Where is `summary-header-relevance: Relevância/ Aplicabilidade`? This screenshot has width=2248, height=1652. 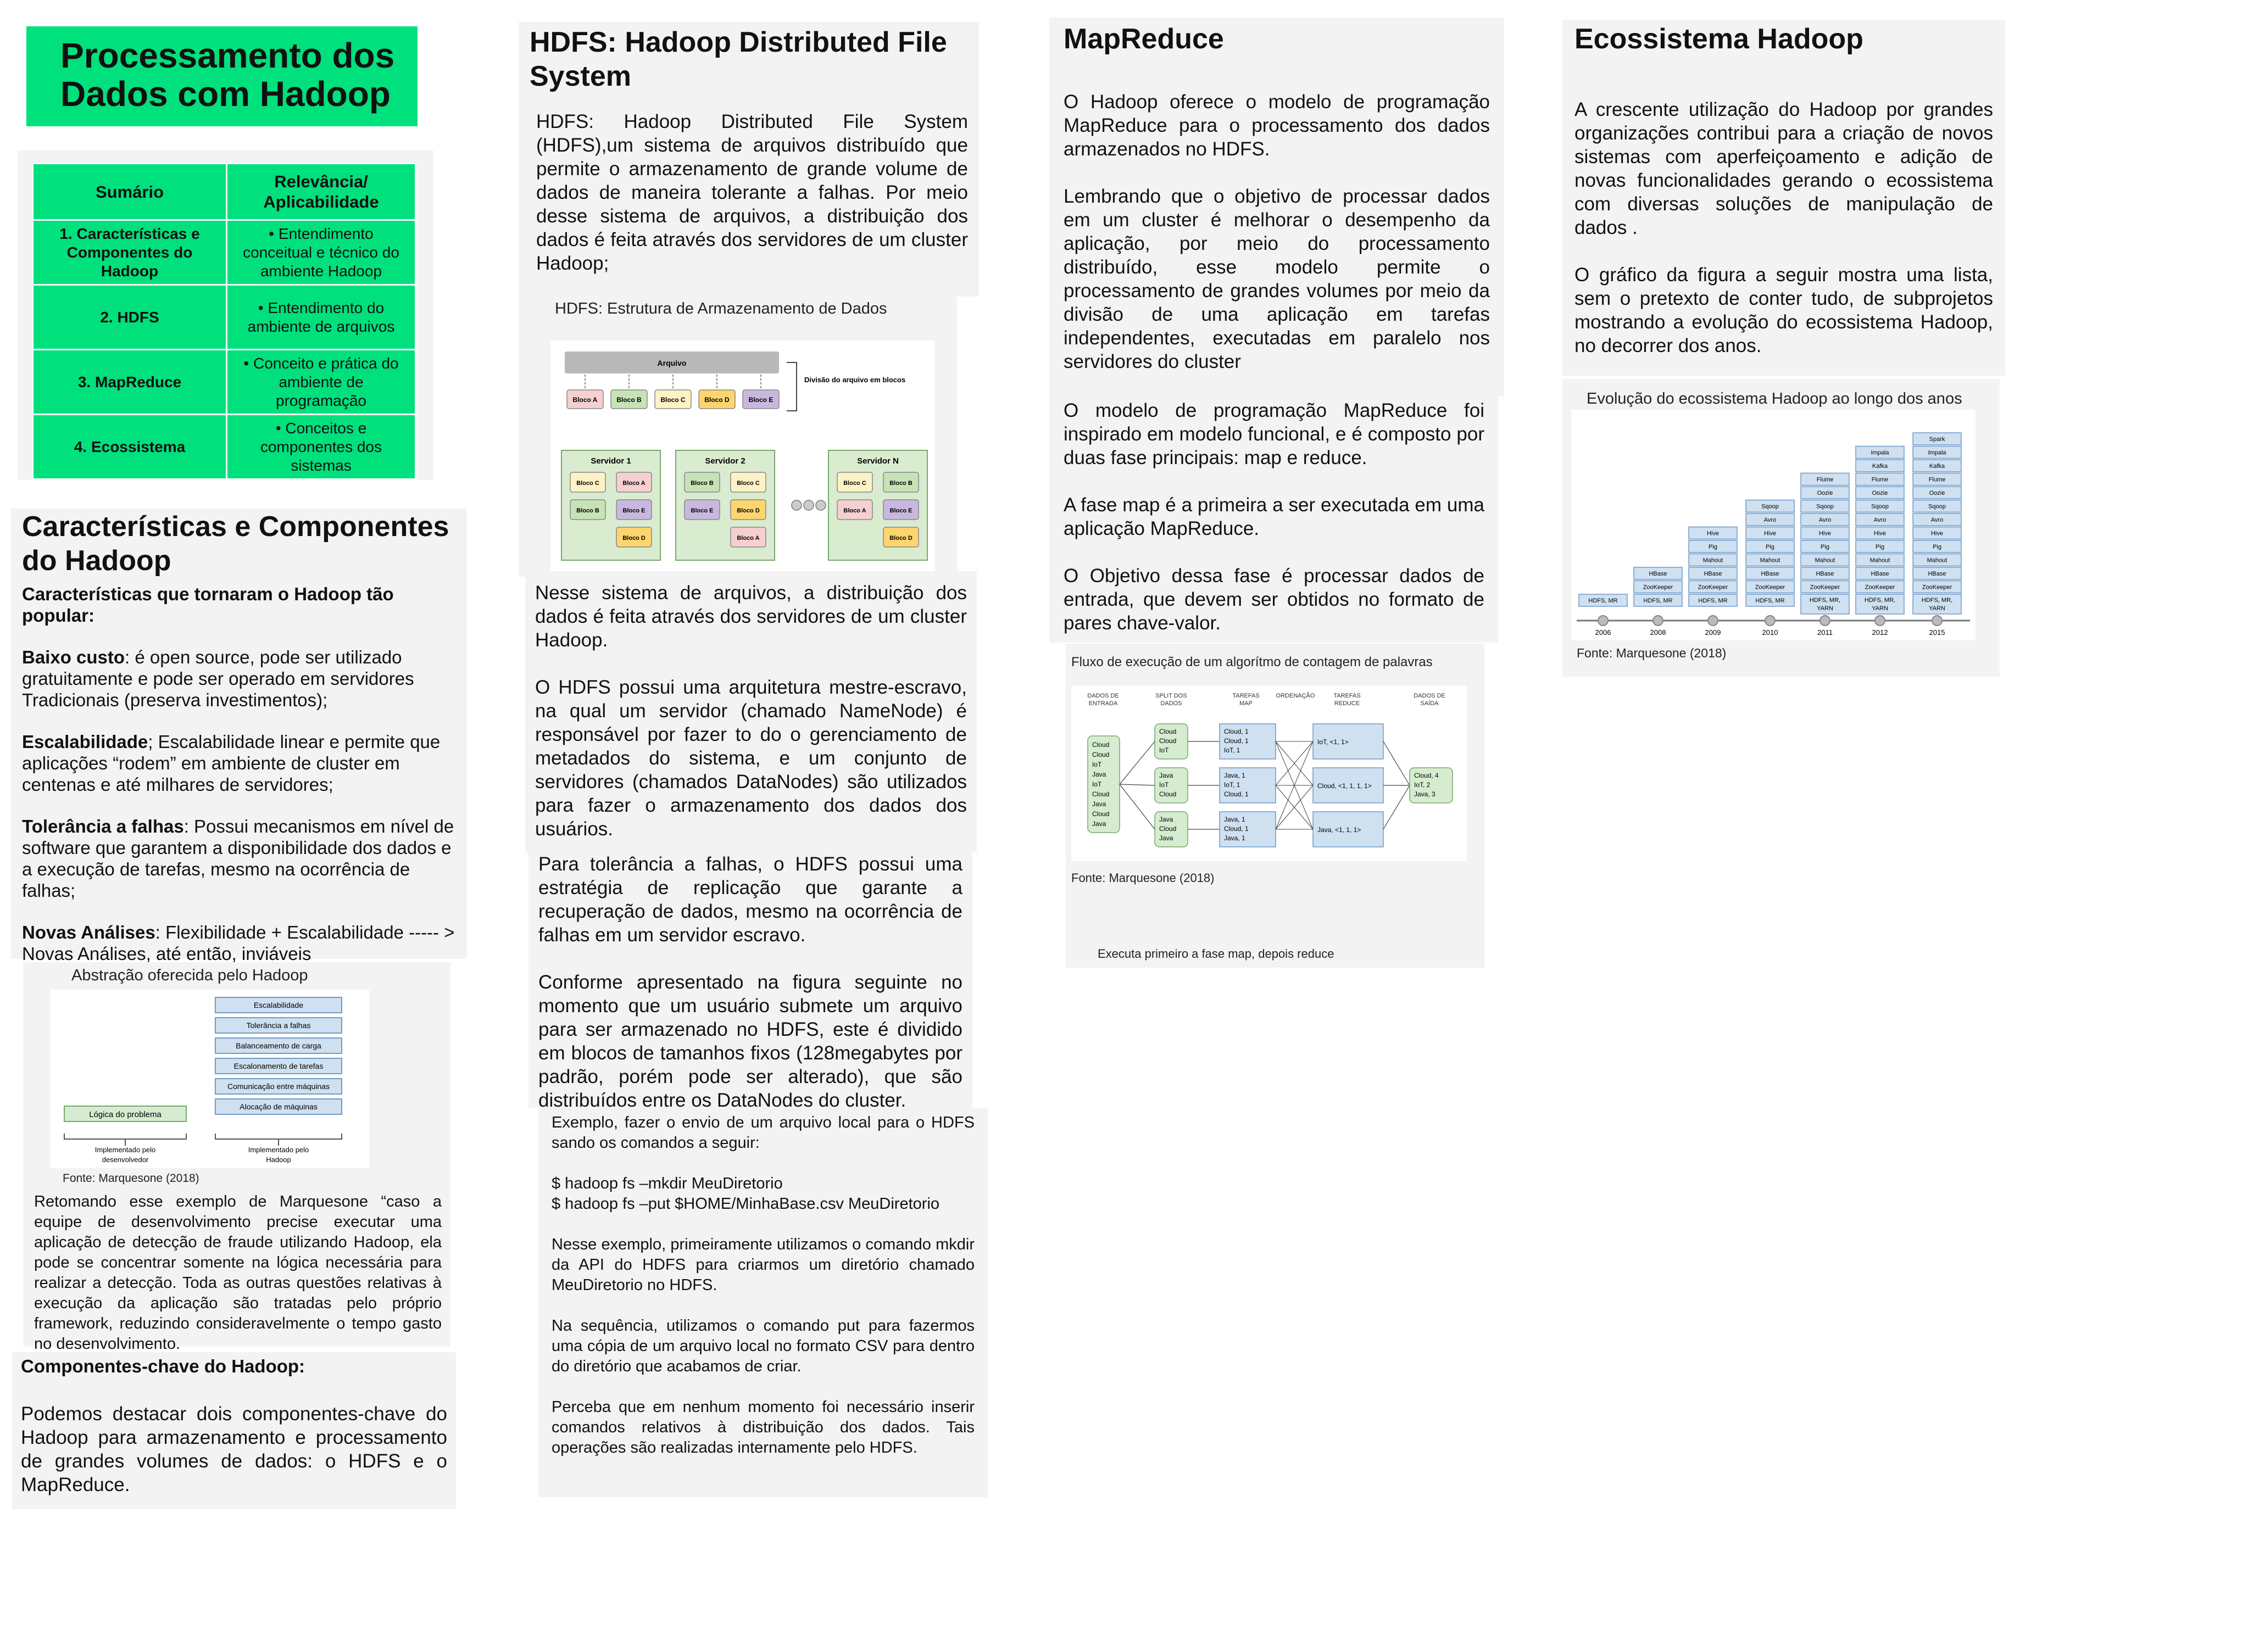 summary-header-relevance: Relevância/ Aplicabilidade is located at coordinates (321, 192).